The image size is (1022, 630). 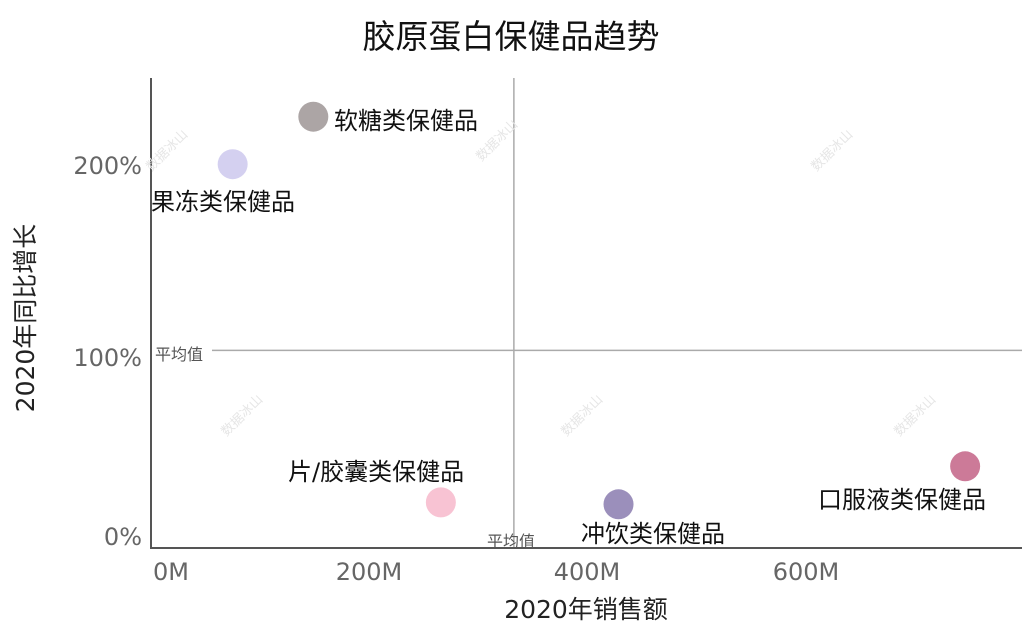 I want to click on chart-title: 胶原蛋白保健品趋势, so click(x=511, y=36).